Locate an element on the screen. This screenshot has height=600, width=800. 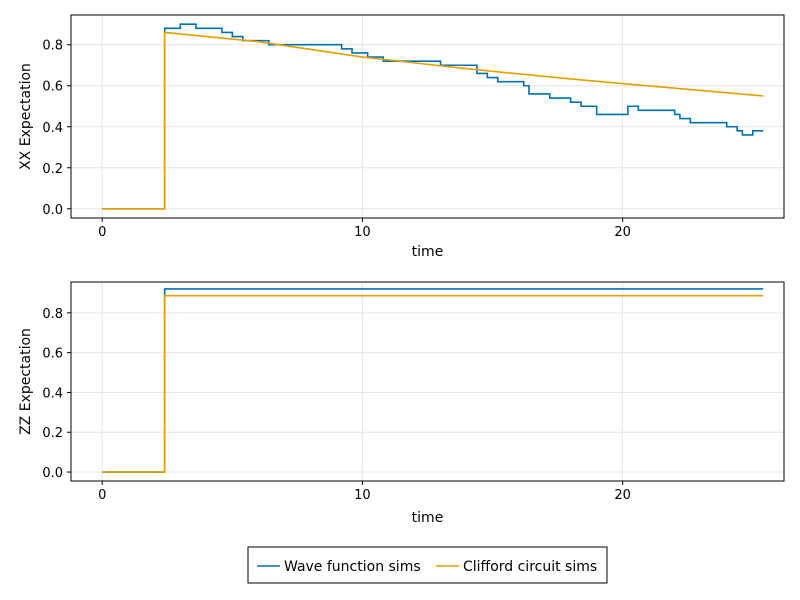
panel-2-x-axis-label: time is located at coordinates (428, 518).